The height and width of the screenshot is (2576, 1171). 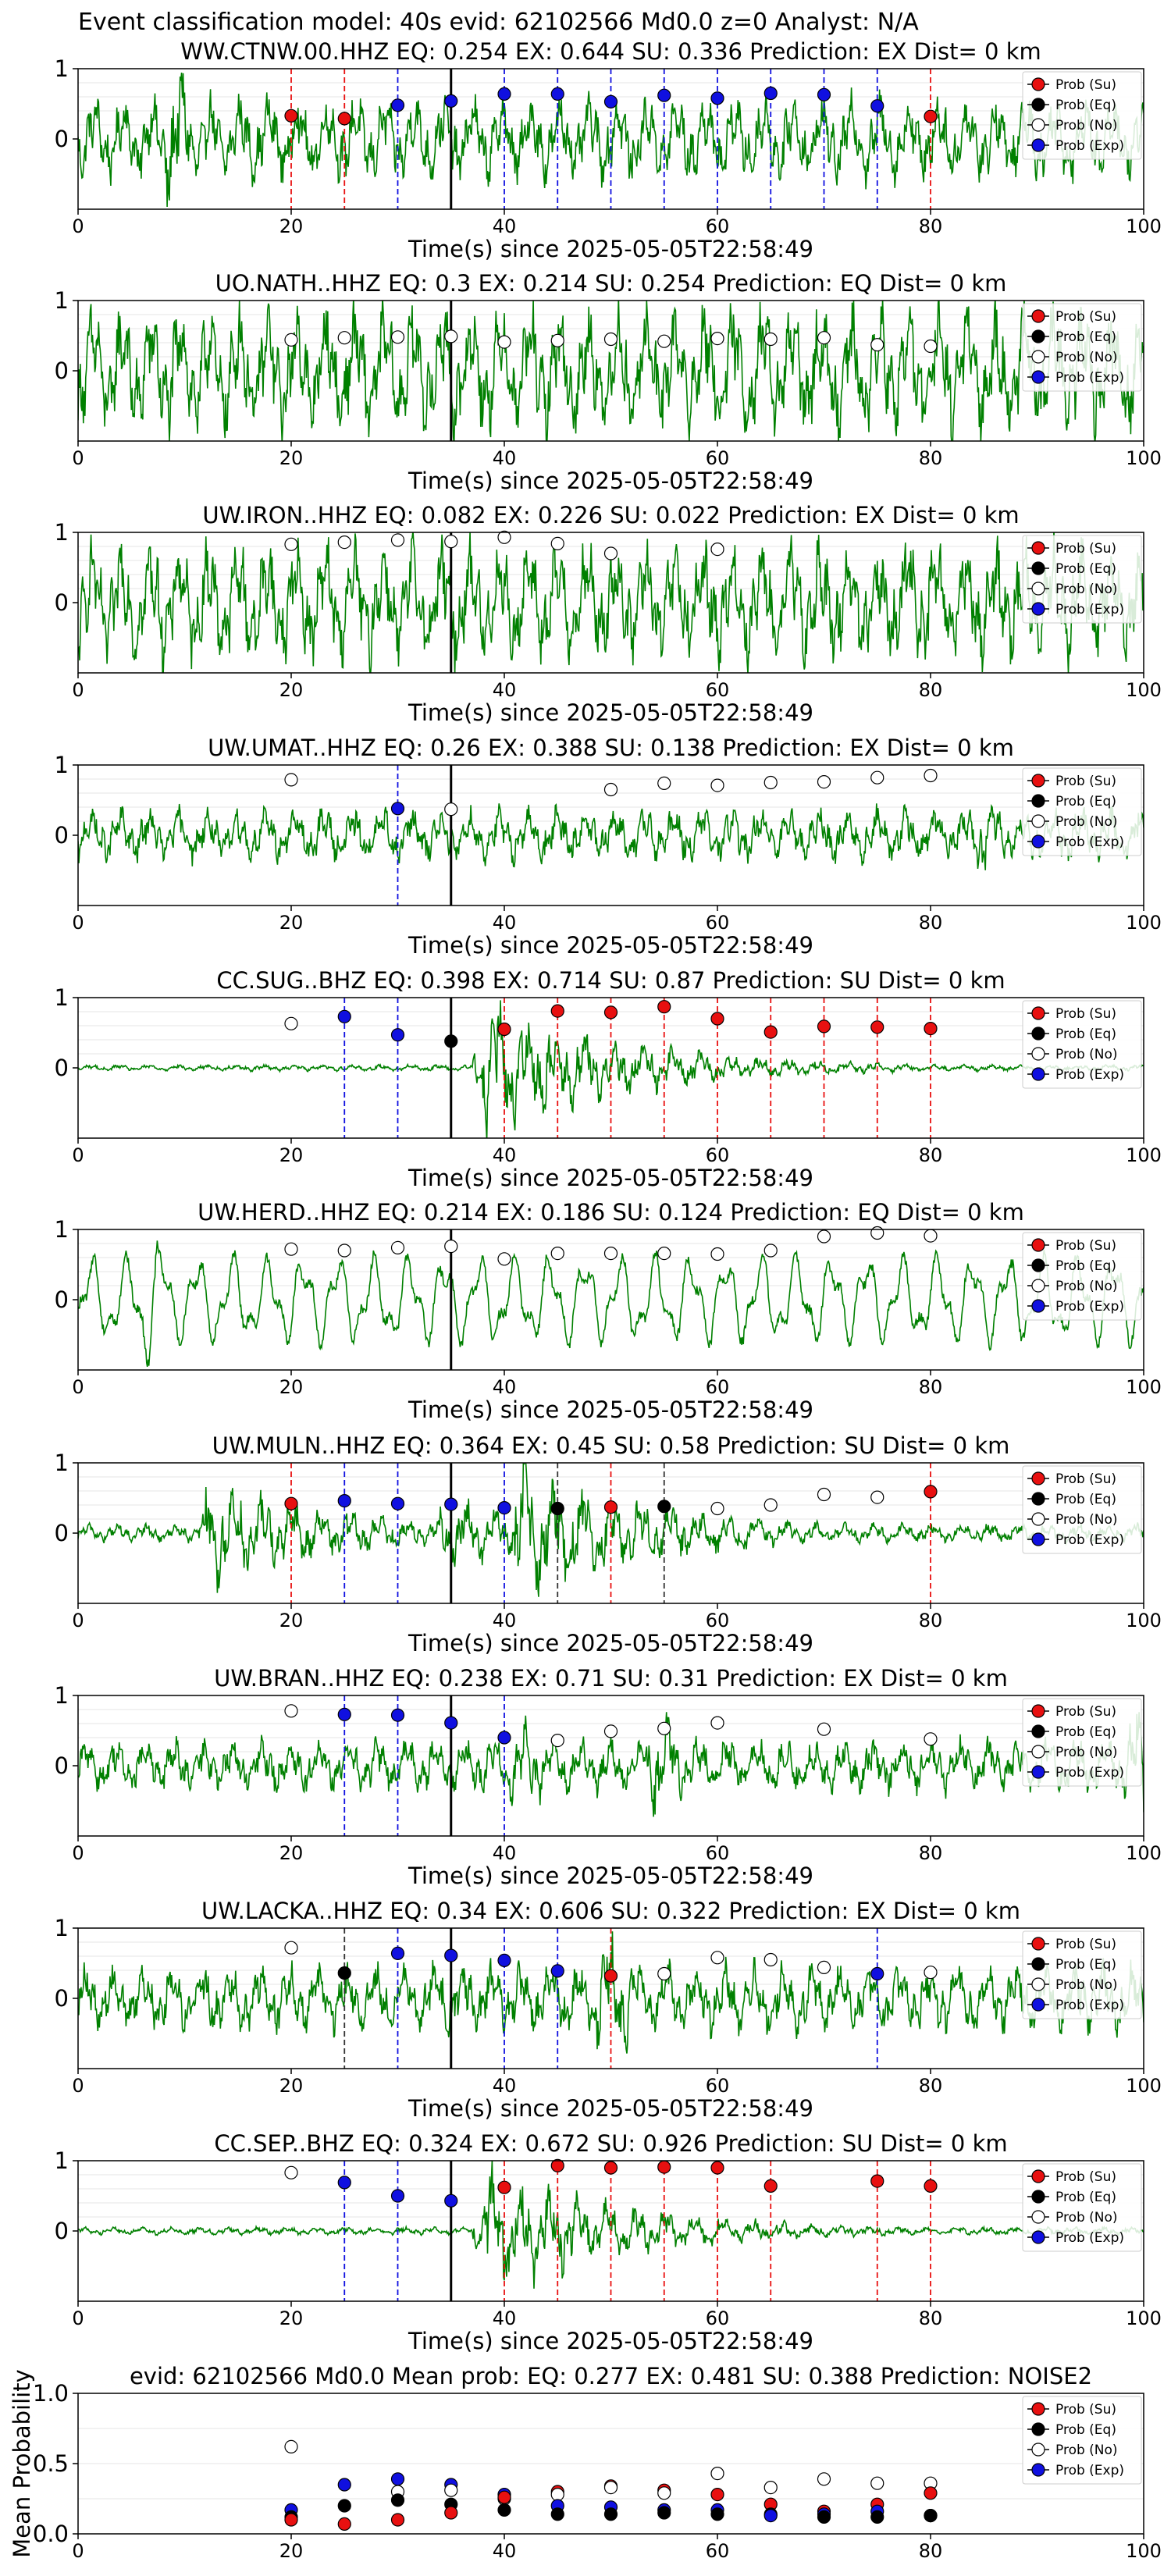 I want to click on legend-label: Prob (No), so click(x=1086, y=2450).